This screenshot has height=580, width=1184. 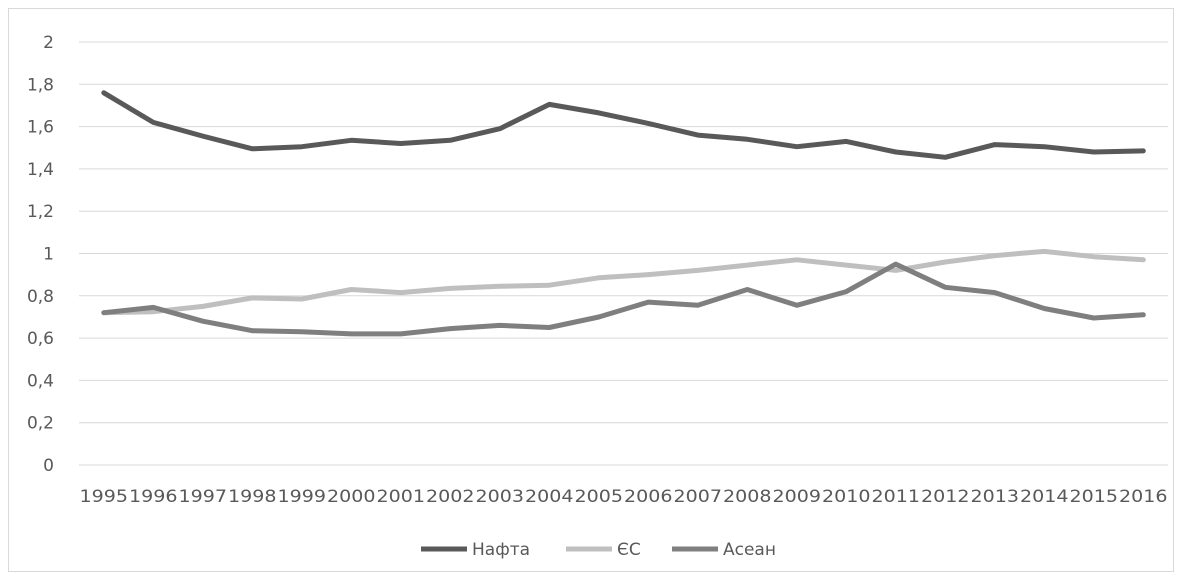 What do you see at coordinates (40, 297) in the screenshot?
I see `y-tick-label: 0,8` at bounding box center [40, 297].